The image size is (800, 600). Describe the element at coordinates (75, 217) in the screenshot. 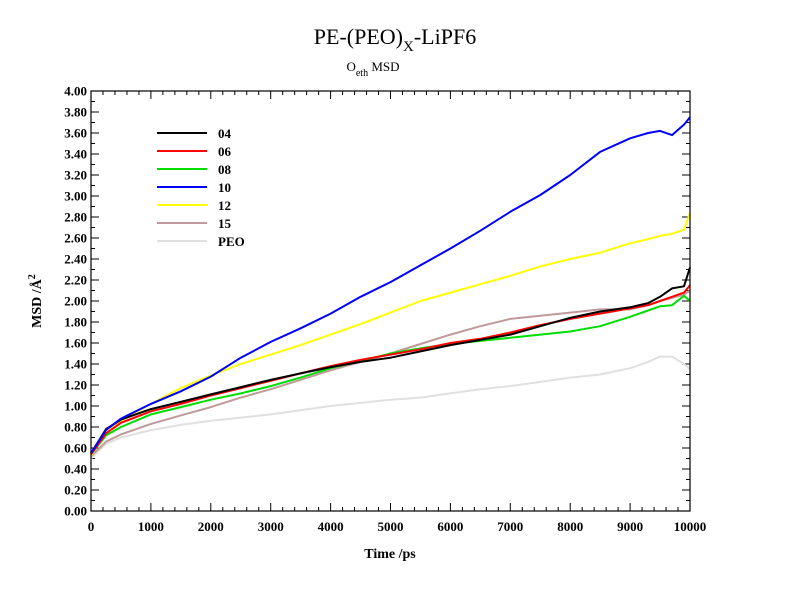

I see `y-tick-label: 2.80` at that location.